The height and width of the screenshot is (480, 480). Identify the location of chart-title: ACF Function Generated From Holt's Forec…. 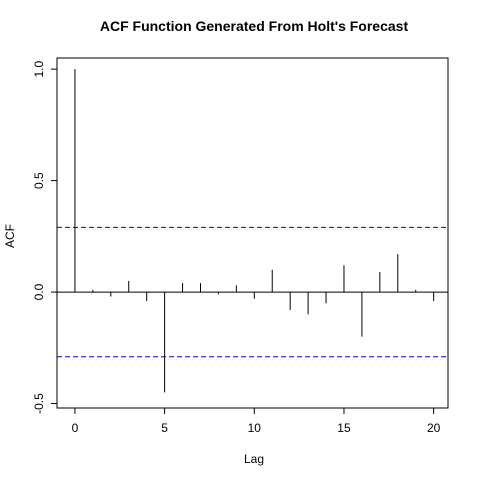
(254, 26).